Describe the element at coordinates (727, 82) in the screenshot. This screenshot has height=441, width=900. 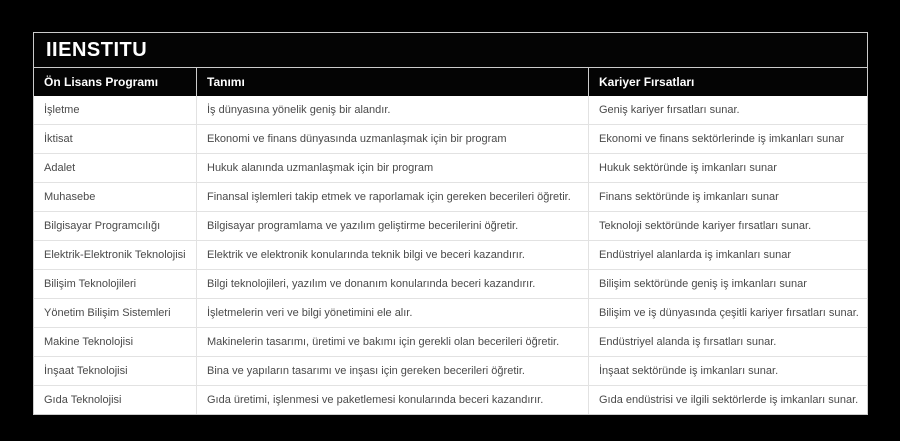
I see `column-header-career: Kariyer Fırsatları` at that location.